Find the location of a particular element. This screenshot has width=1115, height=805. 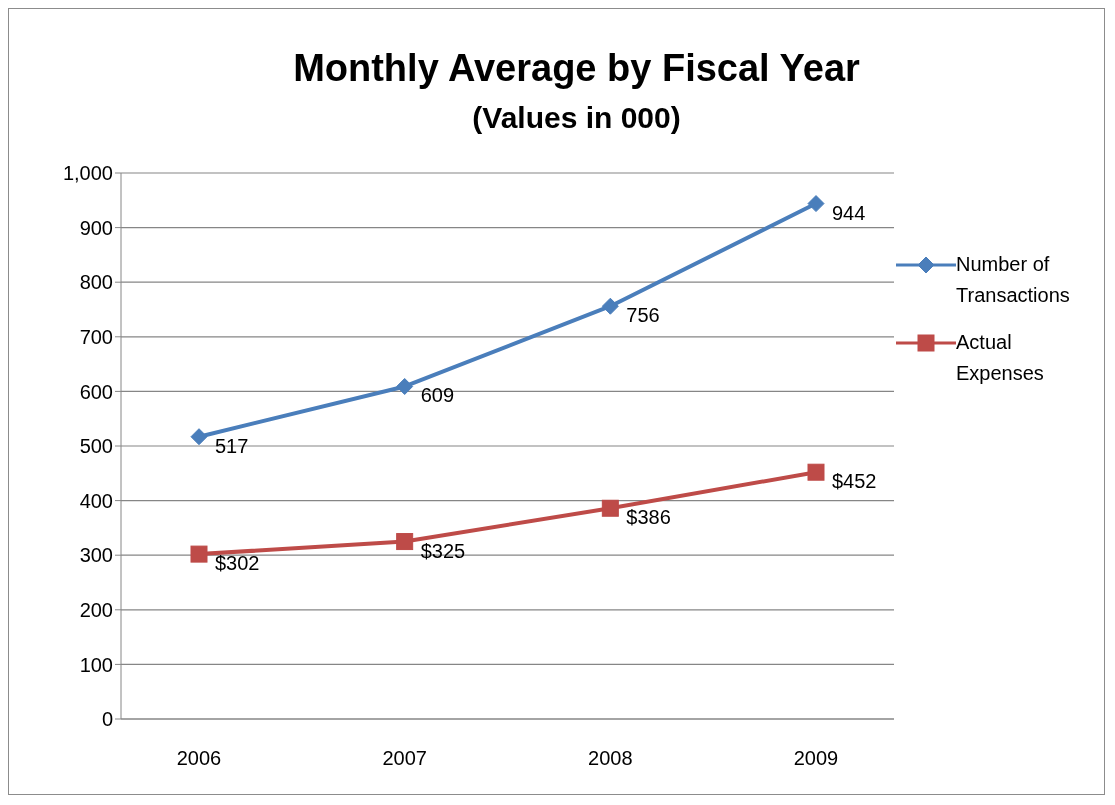

x-tick-label: 2008 is located at coordinates (610, 758).